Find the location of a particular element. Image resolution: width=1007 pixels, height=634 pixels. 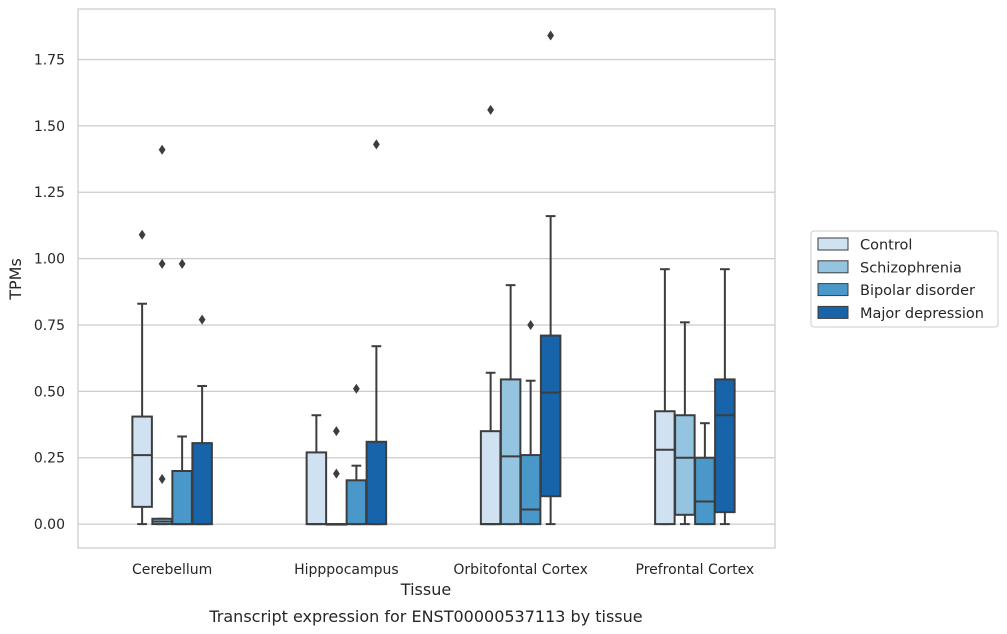

legend-frame is located at coordinates (904, 279).